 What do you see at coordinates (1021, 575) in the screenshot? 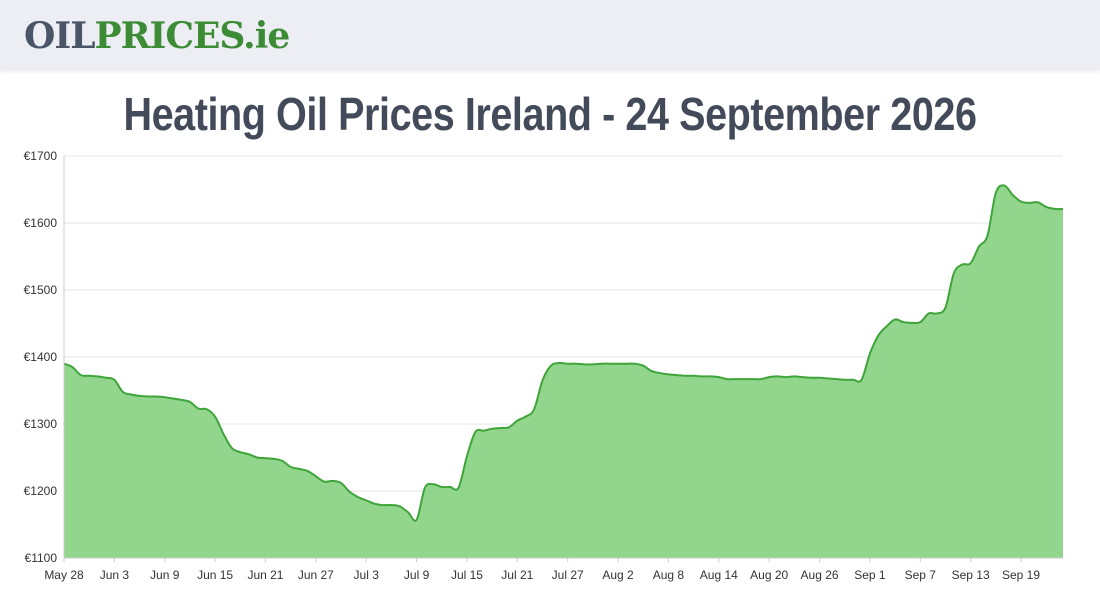
I see `x-tick-label: Sep 19` at bounding box center [1021, 575].